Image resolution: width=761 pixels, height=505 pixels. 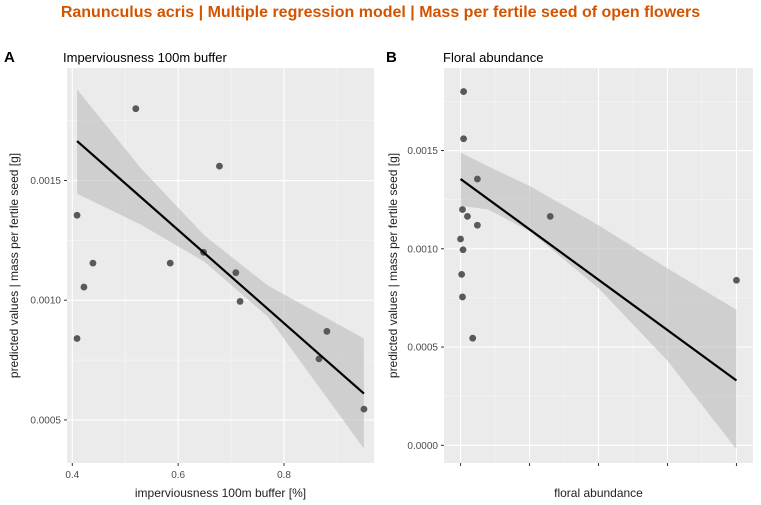 I want to click on regression-line, so click(x=598, y=280).